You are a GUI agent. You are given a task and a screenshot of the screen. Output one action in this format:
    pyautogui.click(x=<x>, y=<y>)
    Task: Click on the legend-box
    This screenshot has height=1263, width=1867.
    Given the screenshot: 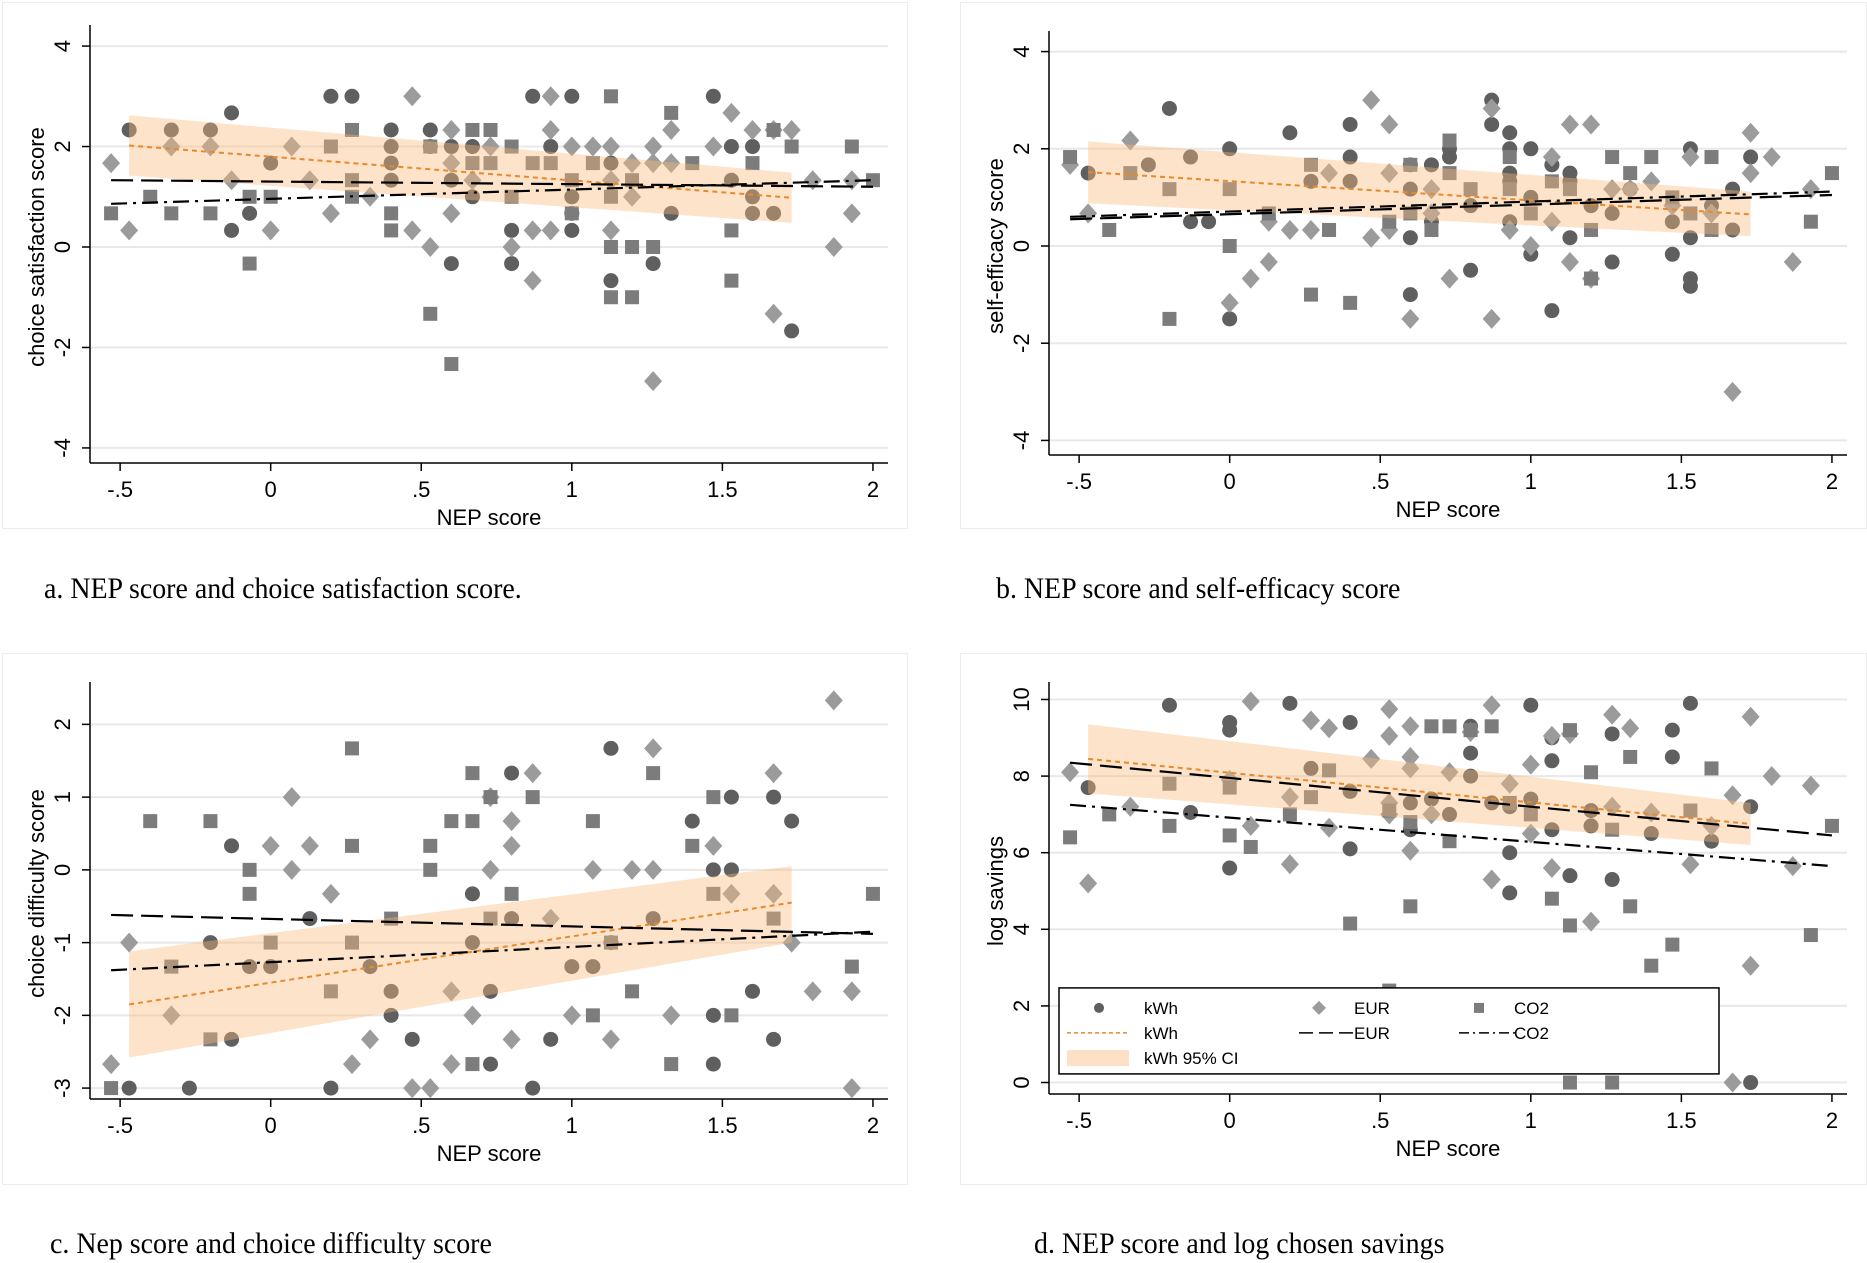 What is the action you would take?
    pyautogui.click(x=1389, y=1031)
    